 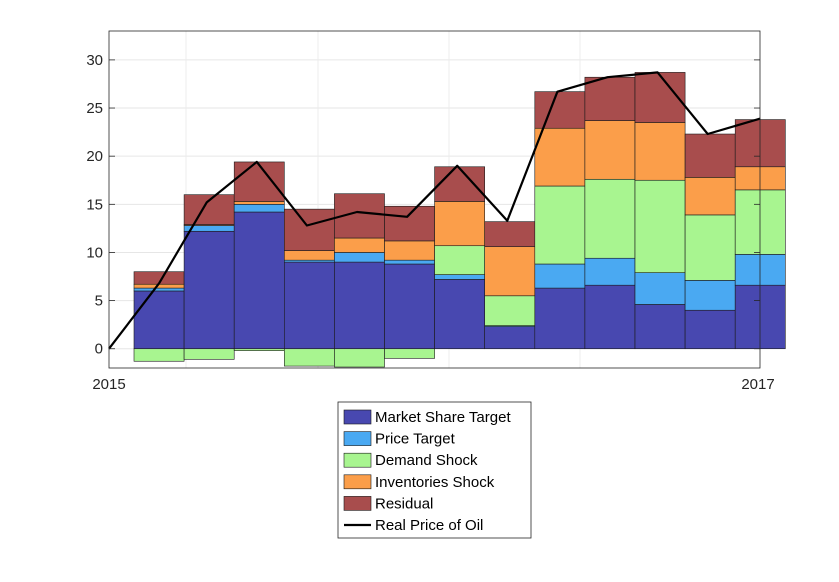 What do you see at coordinates (94, 156) in the screenshot?
I see `y-tick-label-4: 20` at bounding box center [94, 156].